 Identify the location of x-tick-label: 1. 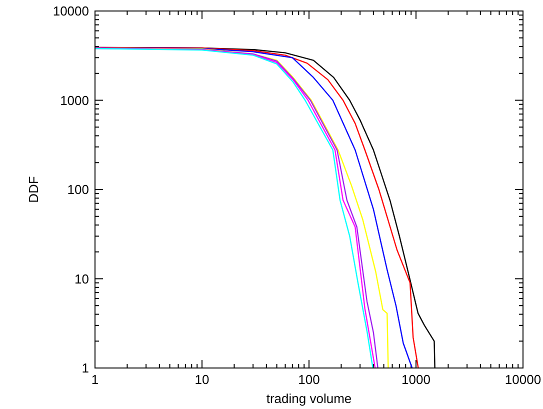
(95, 379).